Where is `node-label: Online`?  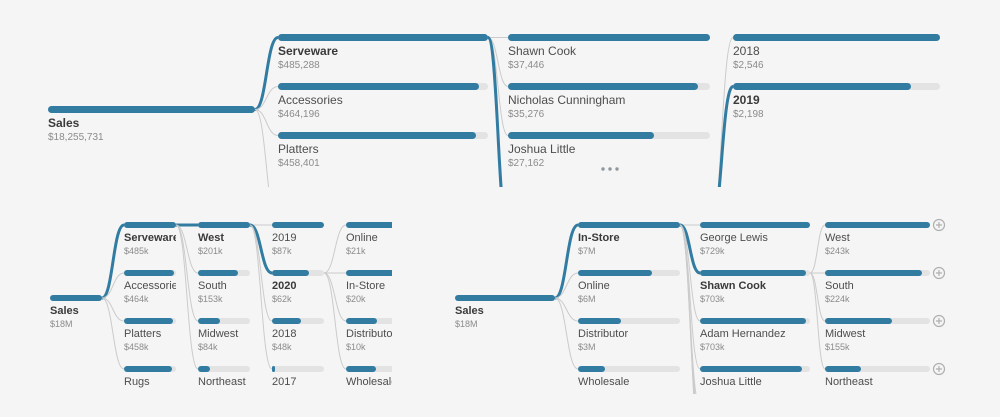
node-label: Online is located at coordinates (362, 238).